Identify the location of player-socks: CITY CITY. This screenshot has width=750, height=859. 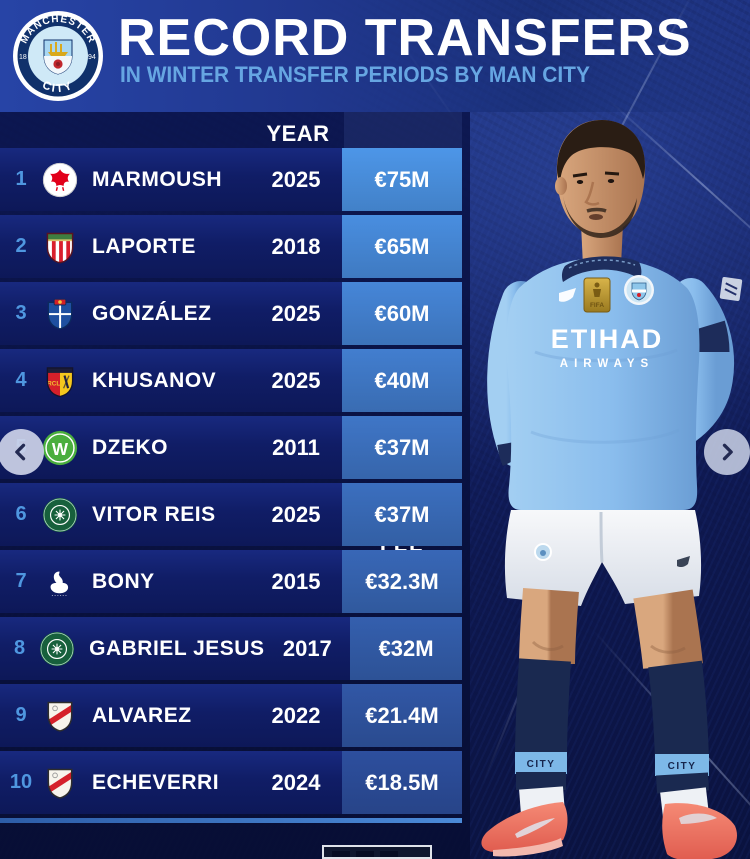
(612, 726).